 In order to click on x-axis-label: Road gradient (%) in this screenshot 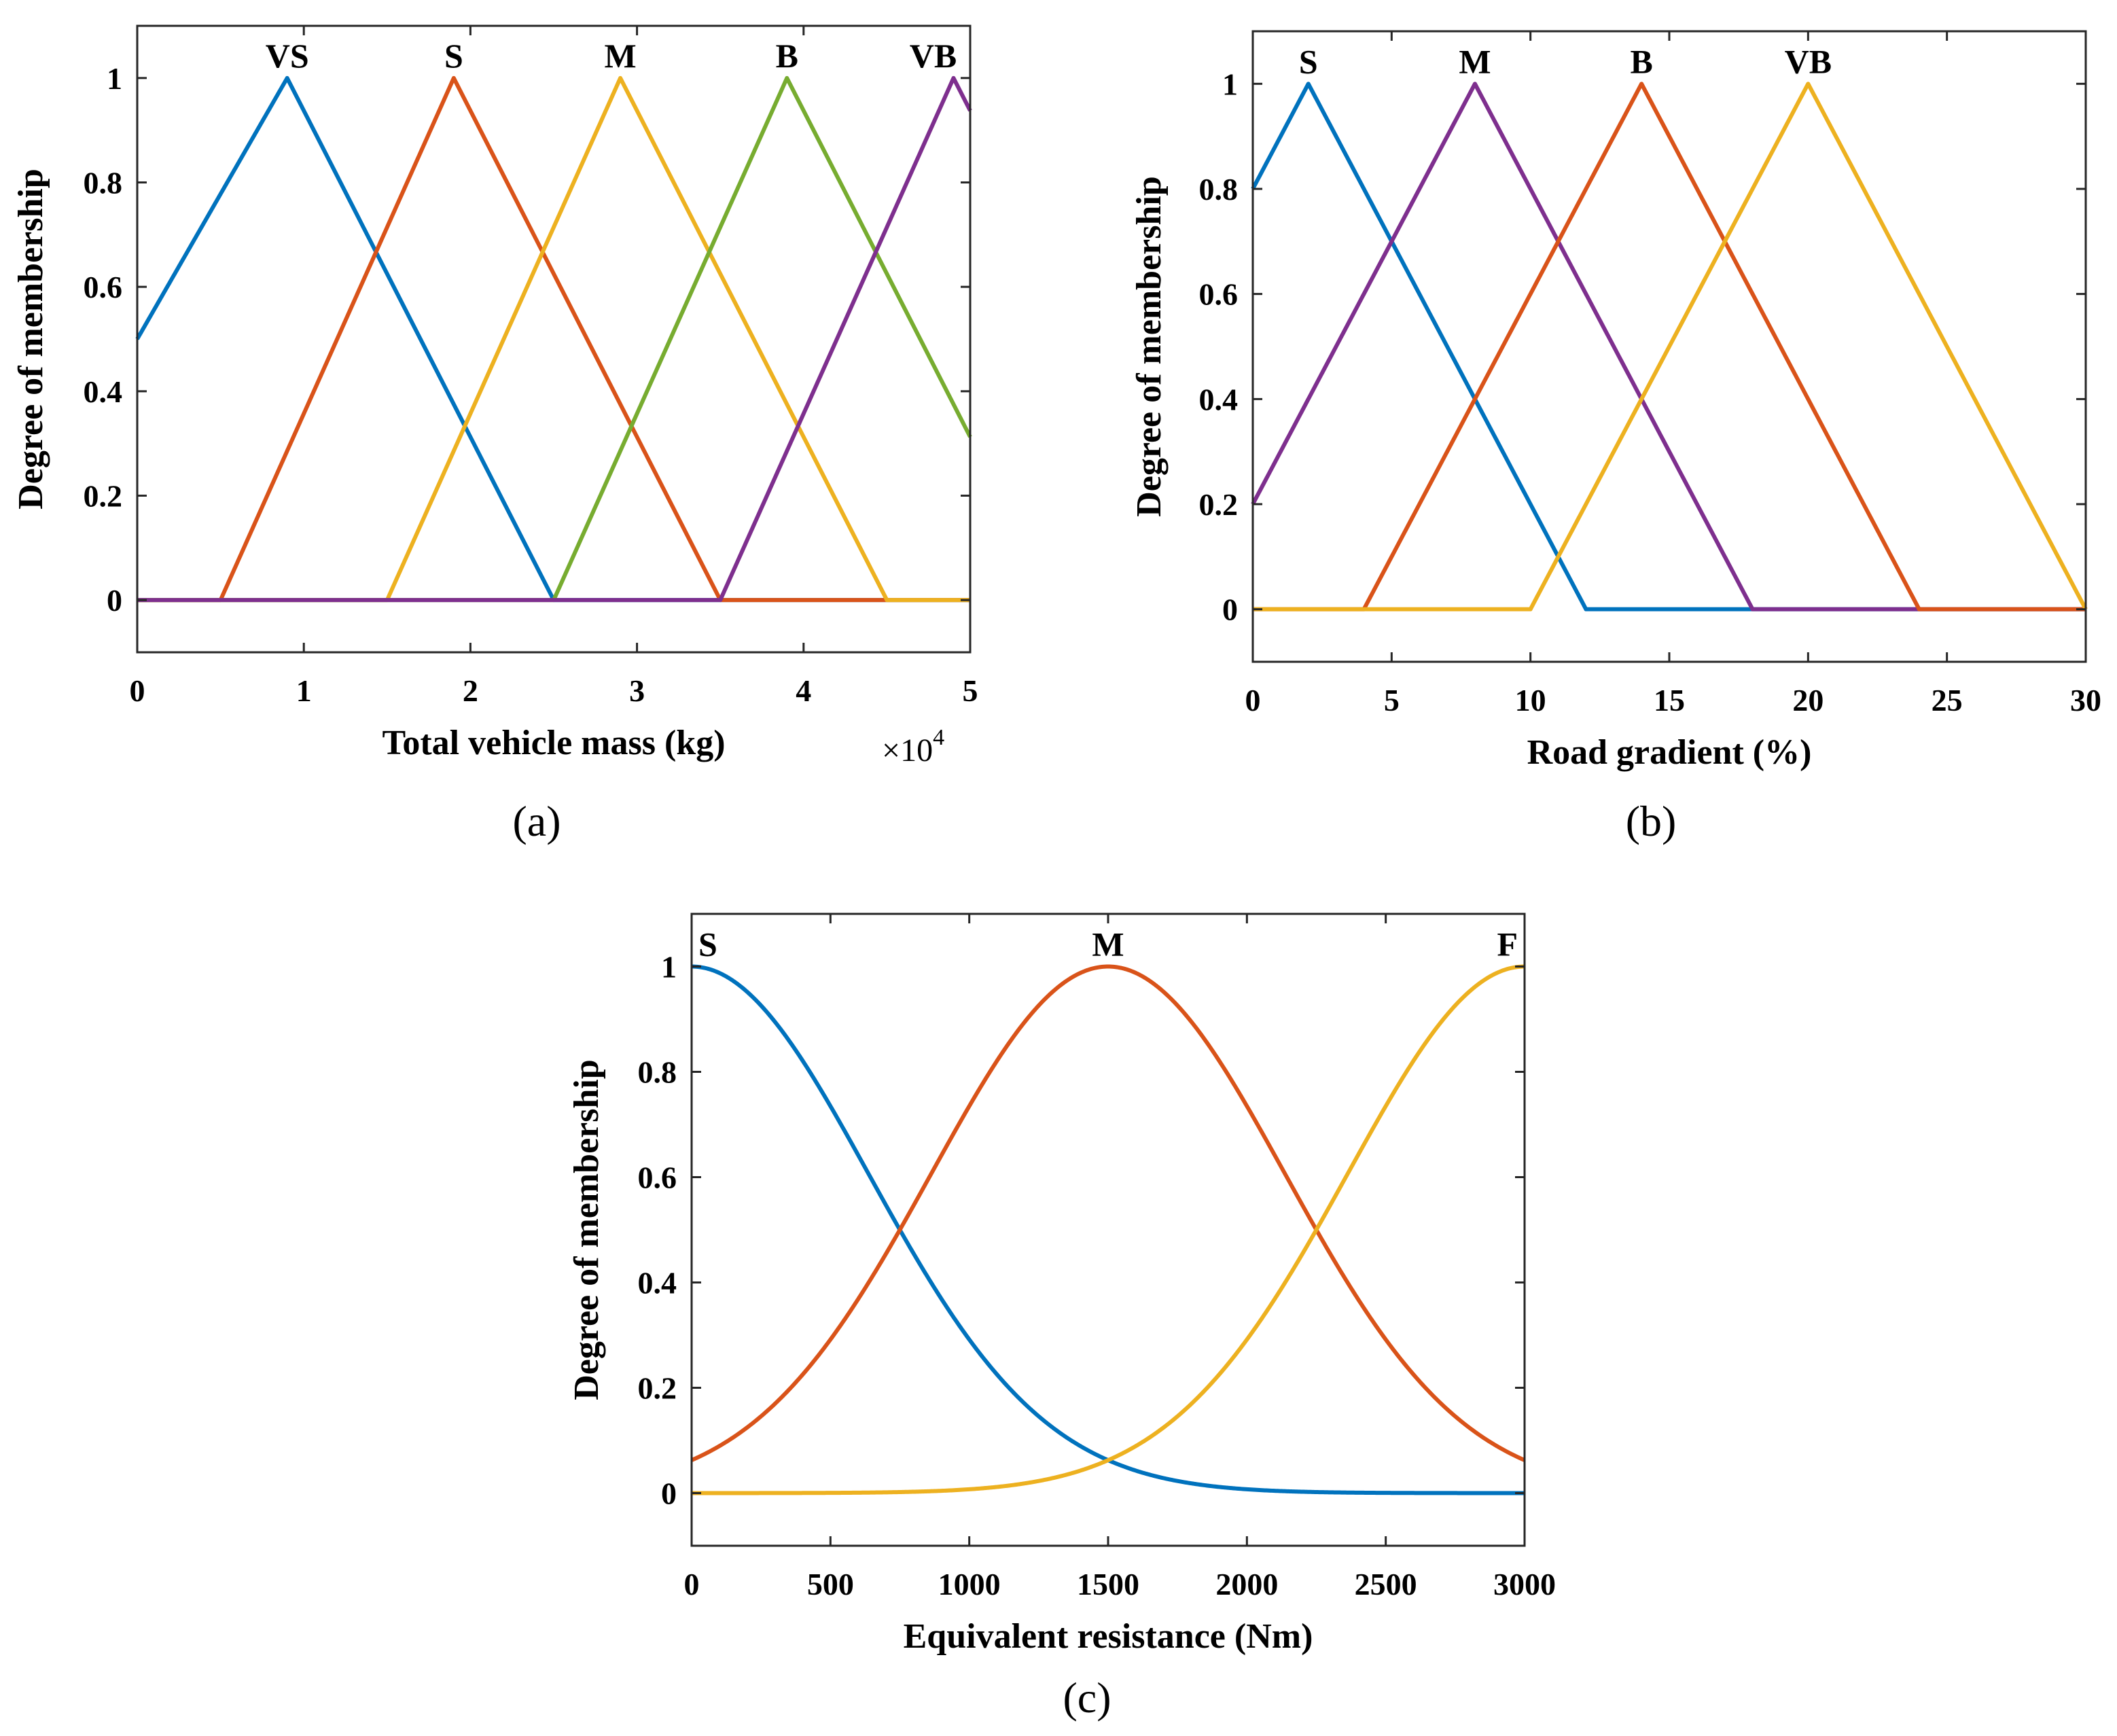, I will do `click(1670, 752)`.